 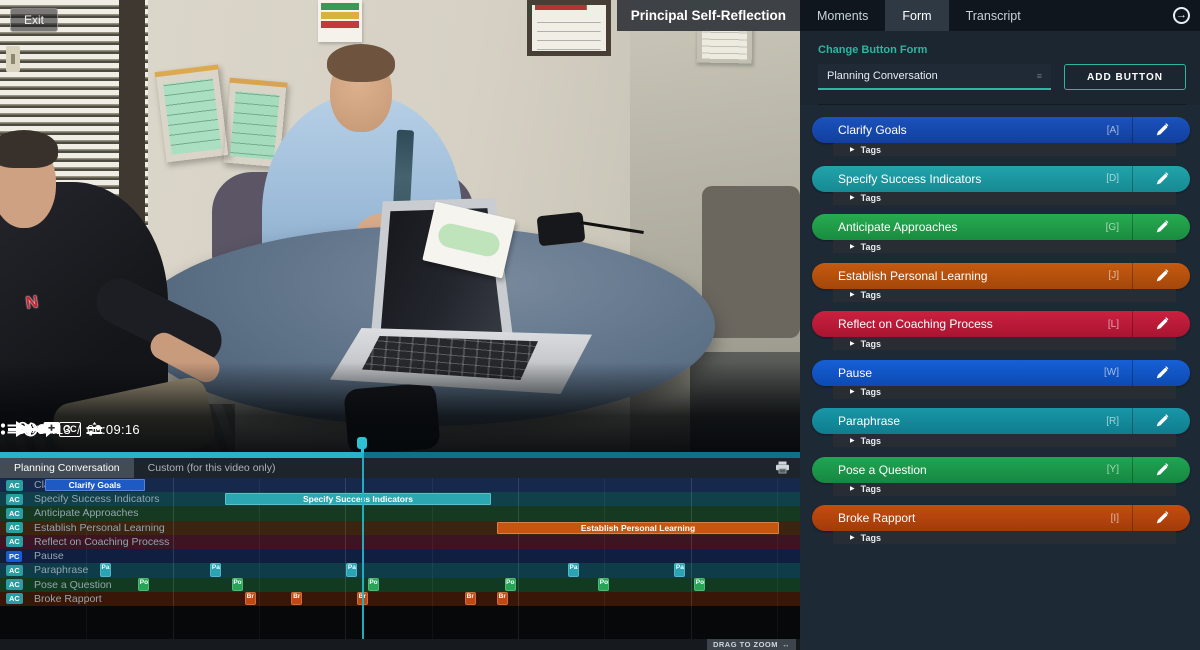 What do you see at coordinates (32, 429) in the screenshot?
I see `volume-slider` at bounding box center [32, 429].